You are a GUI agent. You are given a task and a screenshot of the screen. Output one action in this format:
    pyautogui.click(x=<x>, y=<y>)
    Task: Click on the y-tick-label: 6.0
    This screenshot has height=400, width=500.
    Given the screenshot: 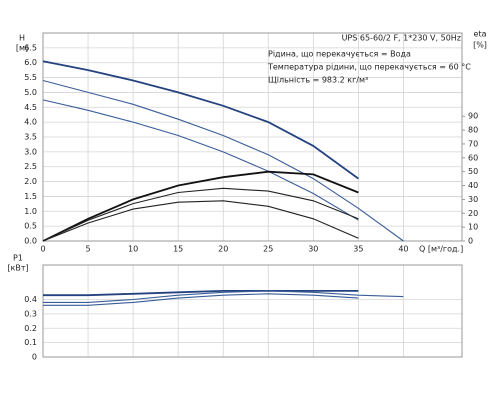 What is the action you would take?
    pyautogui.click(x=30, y=62)
    